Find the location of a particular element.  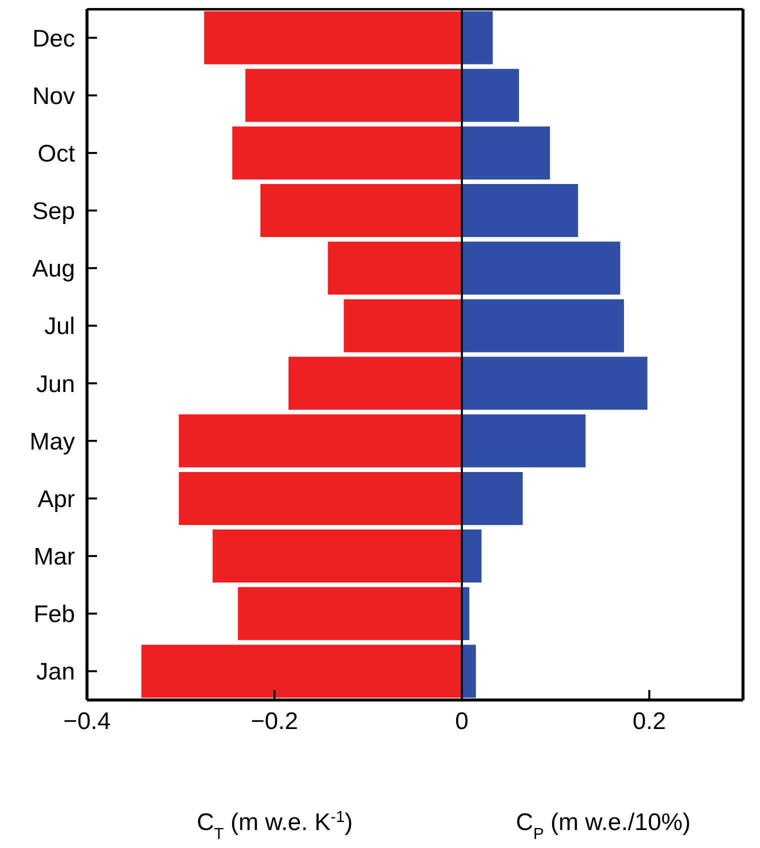

y-tick-label: Mar is located at coordinates (54, 557).